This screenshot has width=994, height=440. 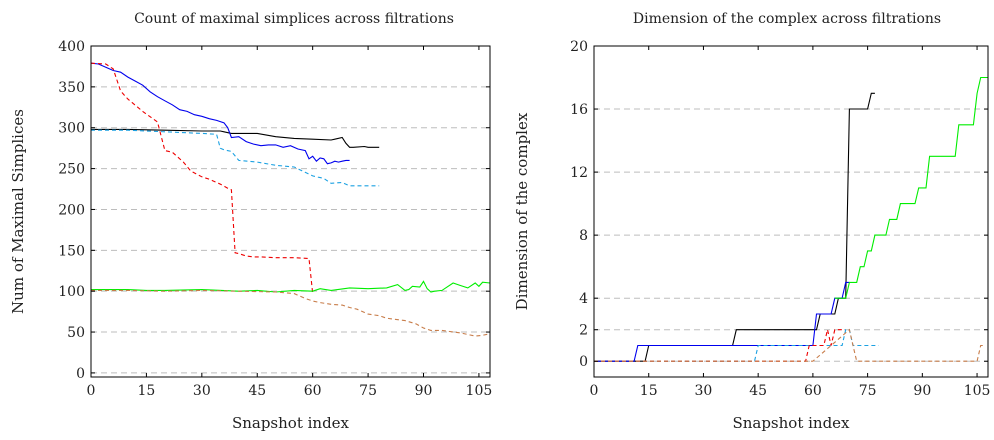 I want to click on y-tick-label-4: 200, so click(x=71, y=210).